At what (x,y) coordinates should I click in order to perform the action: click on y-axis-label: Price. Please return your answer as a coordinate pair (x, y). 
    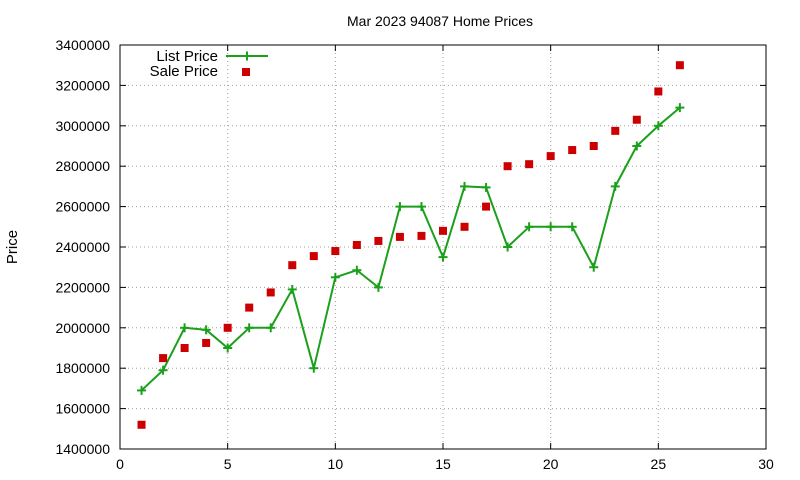
    Looking at the image, I should click on (12, 247).